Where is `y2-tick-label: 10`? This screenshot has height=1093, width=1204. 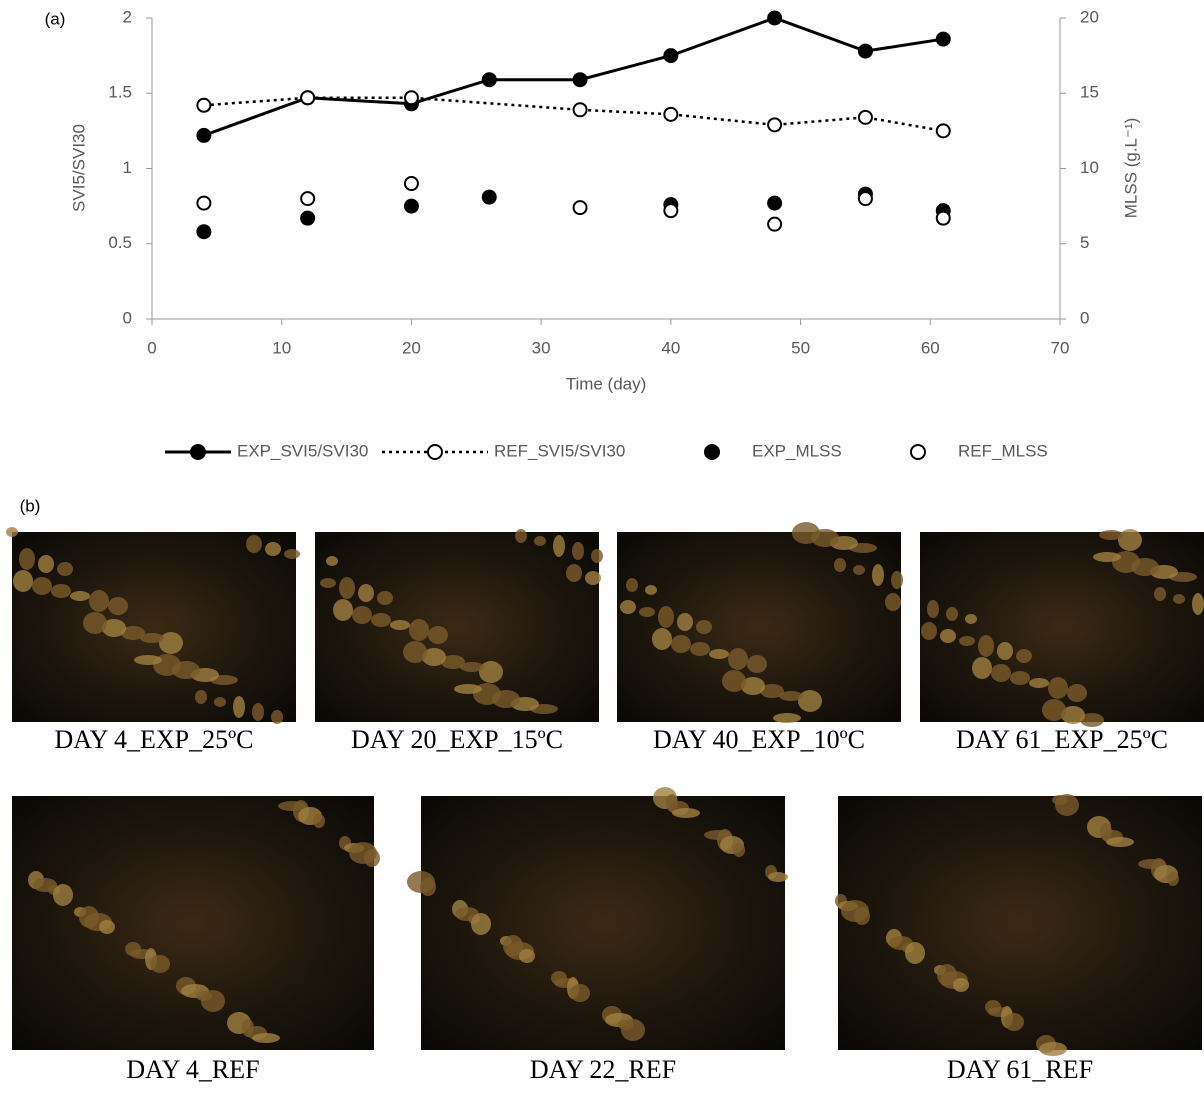
y2-tick-label: 10 is located at coordinates (1089, 167).